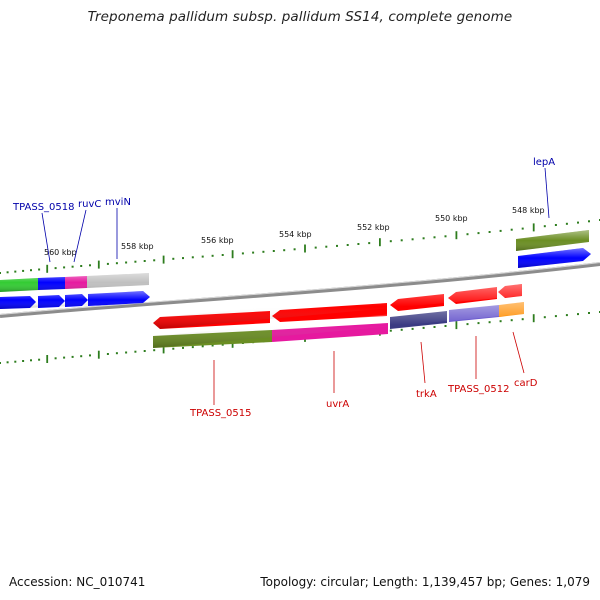 The image size is (600, 600). What do you see at coordinates (426, 394) in the screenshot?
I see `gene-label-trka: trkA` at bounding box center [426, 394].